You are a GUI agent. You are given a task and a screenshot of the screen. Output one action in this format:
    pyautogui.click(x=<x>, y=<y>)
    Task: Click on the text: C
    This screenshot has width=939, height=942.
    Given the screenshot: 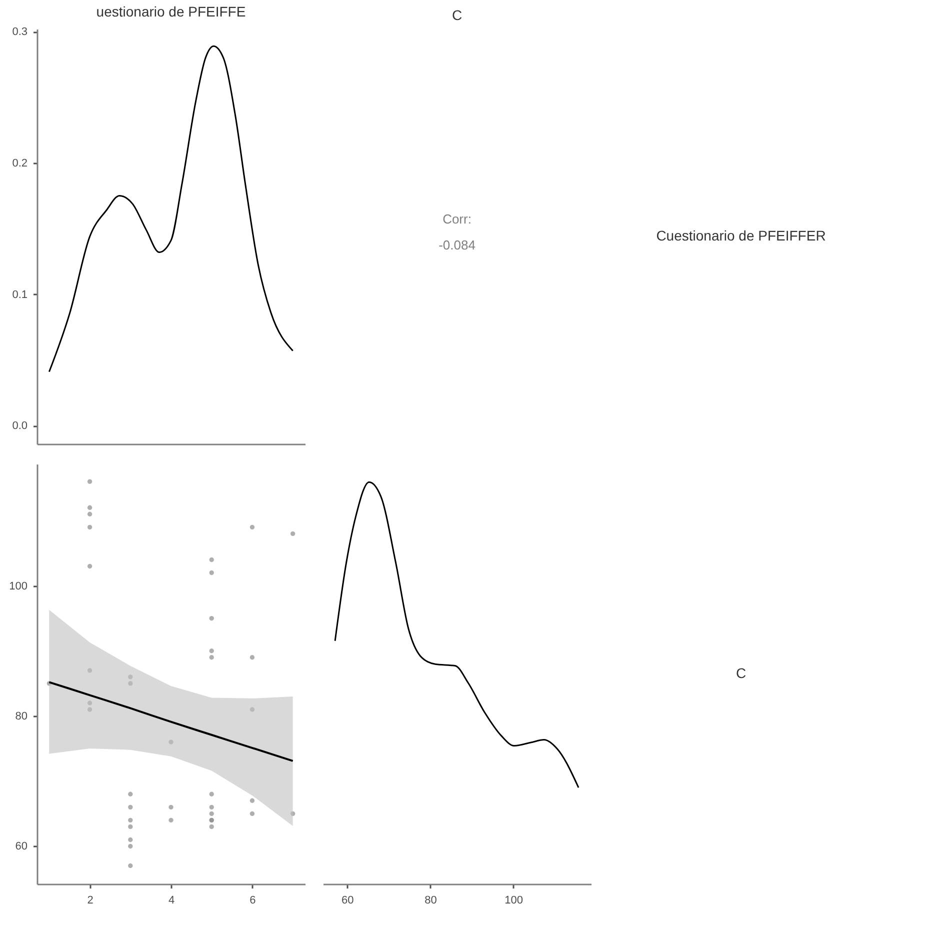 What is the action you would take?
    pyautogui.click(x=457, y=15)
    